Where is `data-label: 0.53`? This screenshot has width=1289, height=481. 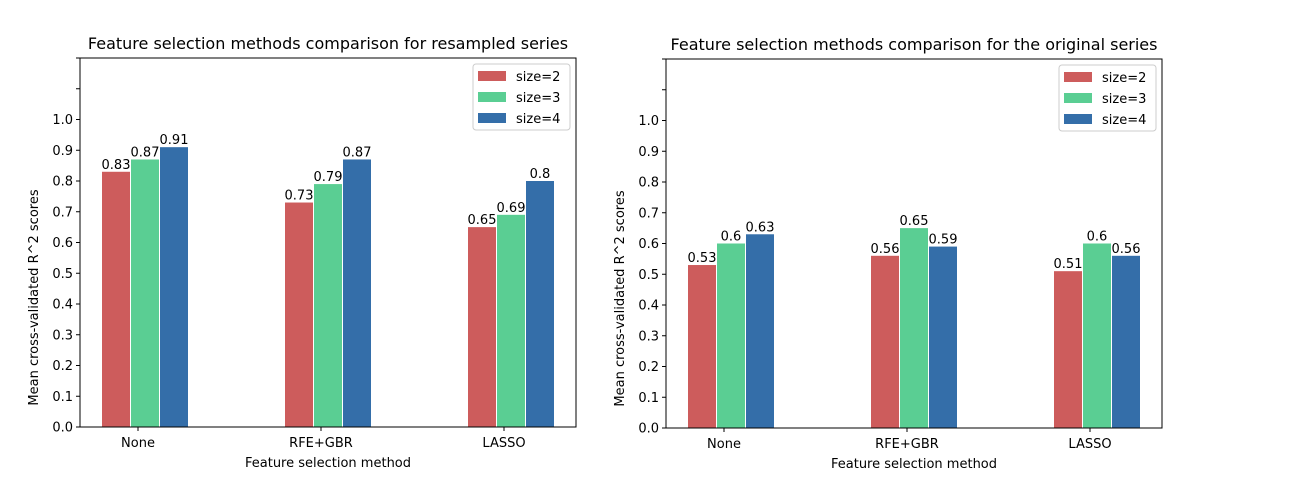
data-label: 0.53 is located at coordinates (702, 258).